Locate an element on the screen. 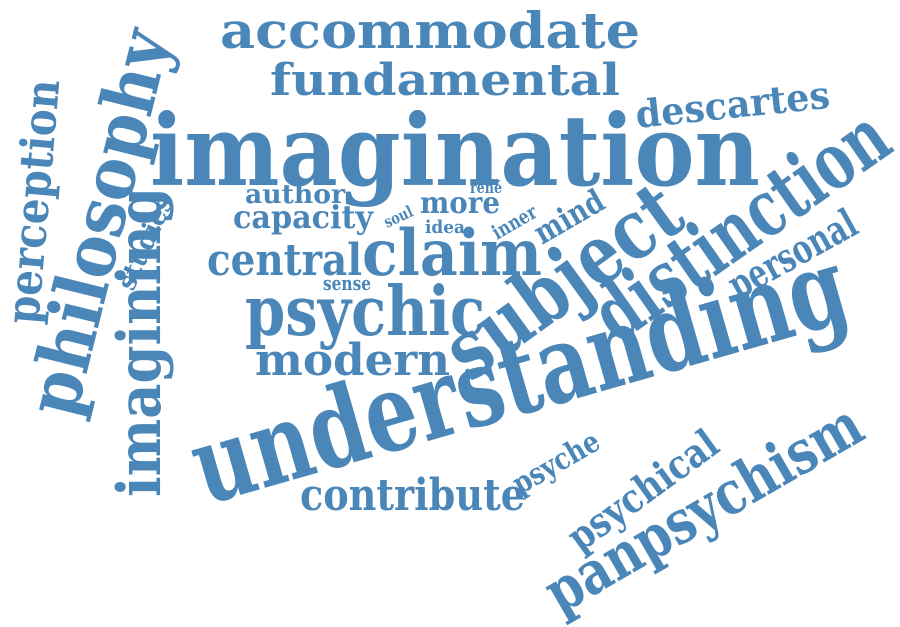 This screenshot has width=900, height=627. word-imagining: imagining is located at coordinates (140, 342).